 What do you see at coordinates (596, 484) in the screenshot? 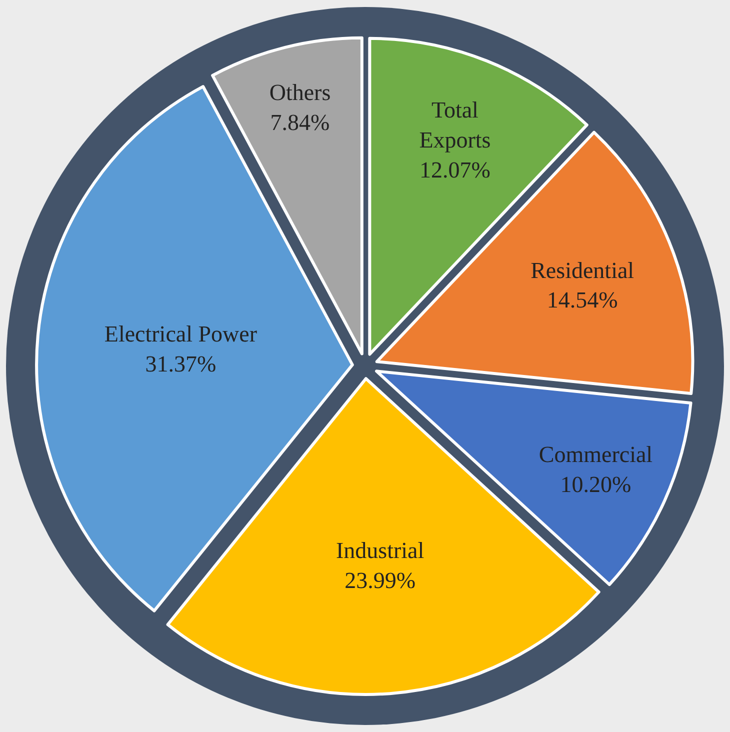
I see `data-label: 10.20%` at bounding box center [596, 484].